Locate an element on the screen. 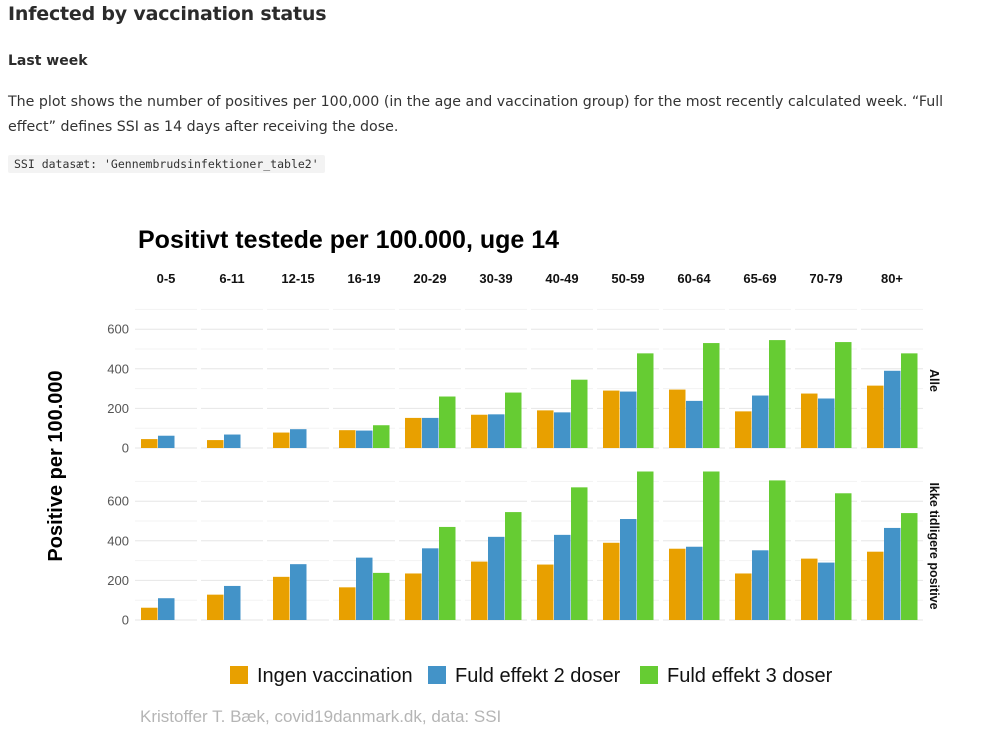 Image resolution: width=990 pixels, height=745 pixels. bar-ikke-tidligere-positive-80+-s1 is located at coordinates (892, 573).